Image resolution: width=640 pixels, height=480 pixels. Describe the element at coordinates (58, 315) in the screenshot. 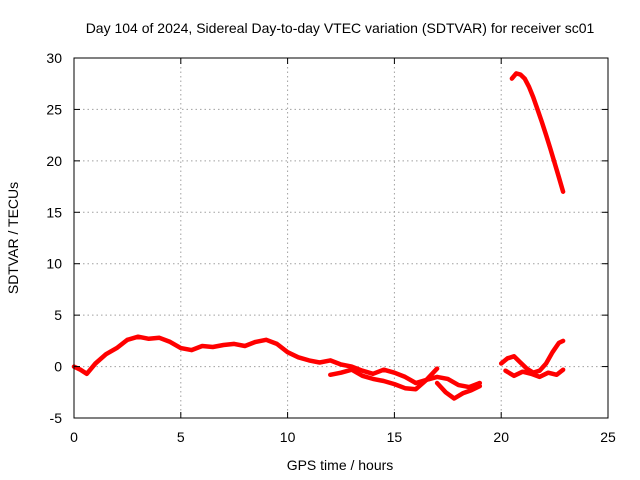

I see `y-tick-label: 5` at that location.